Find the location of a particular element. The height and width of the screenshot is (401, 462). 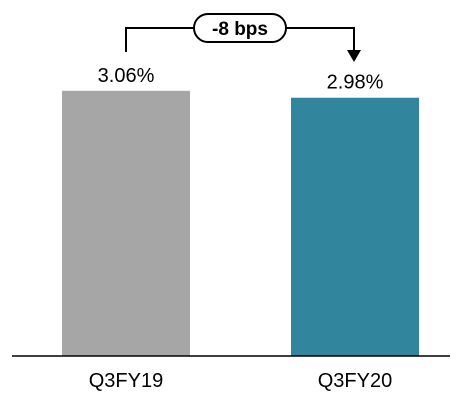

bracket-line-right is located at coordinates (320, 40).